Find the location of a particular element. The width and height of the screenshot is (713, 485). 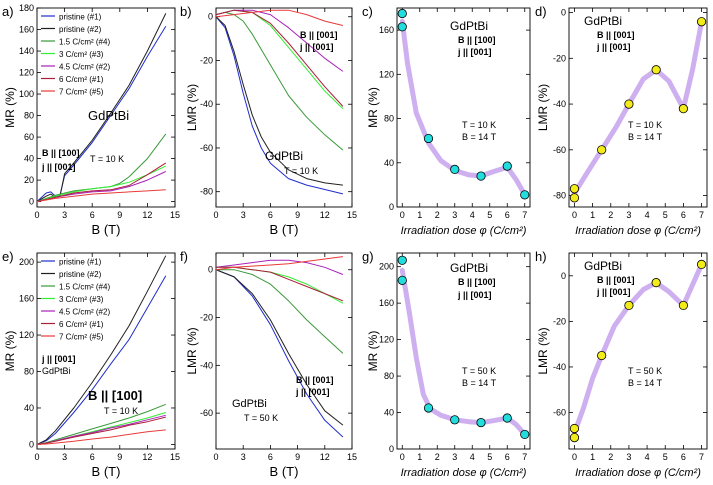

legend-entry: 6 C/cm² (#1) is located at coordinates (81, 79).